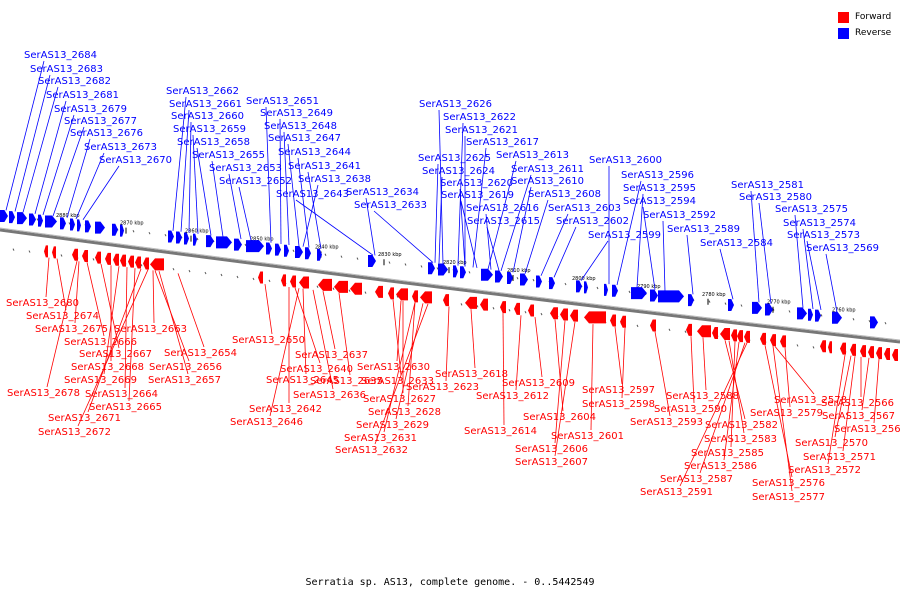 This screenshot has width=900, height=604. Describe the element at coordinates (740, 439) in the screenshot. I see `forward-gene-label: SerAS13_2583` at that location.